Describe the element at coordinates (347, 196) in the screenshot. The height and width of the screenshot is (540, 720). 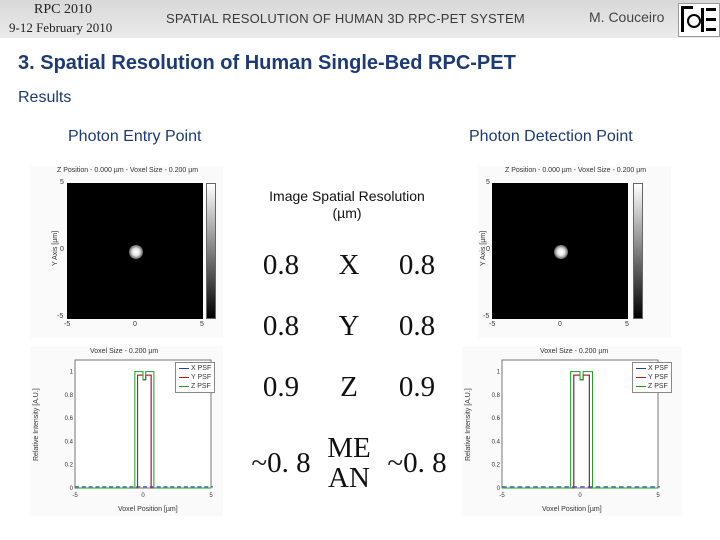
I see `resolution-title-text: Image Spatial Resolution` at that location.